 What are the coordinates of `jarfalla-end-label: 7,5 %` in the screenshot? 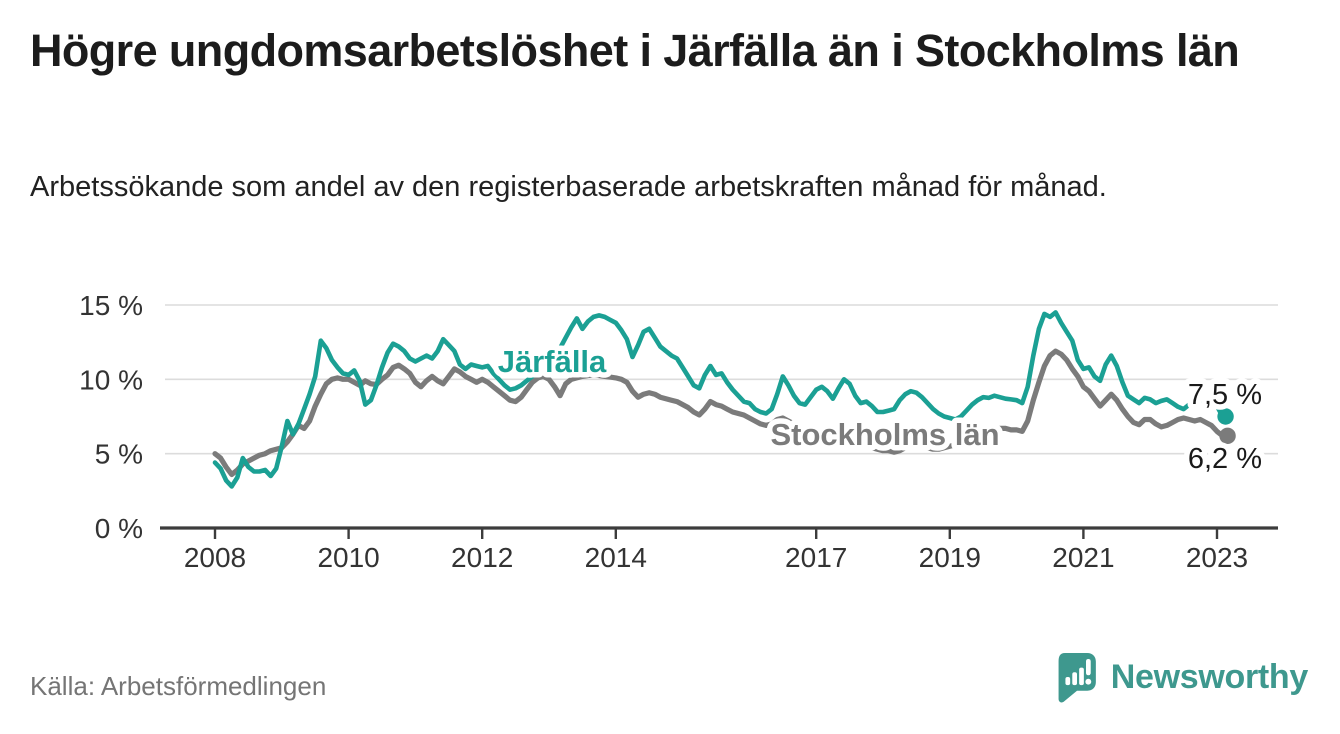 It's located at (1225, 395).